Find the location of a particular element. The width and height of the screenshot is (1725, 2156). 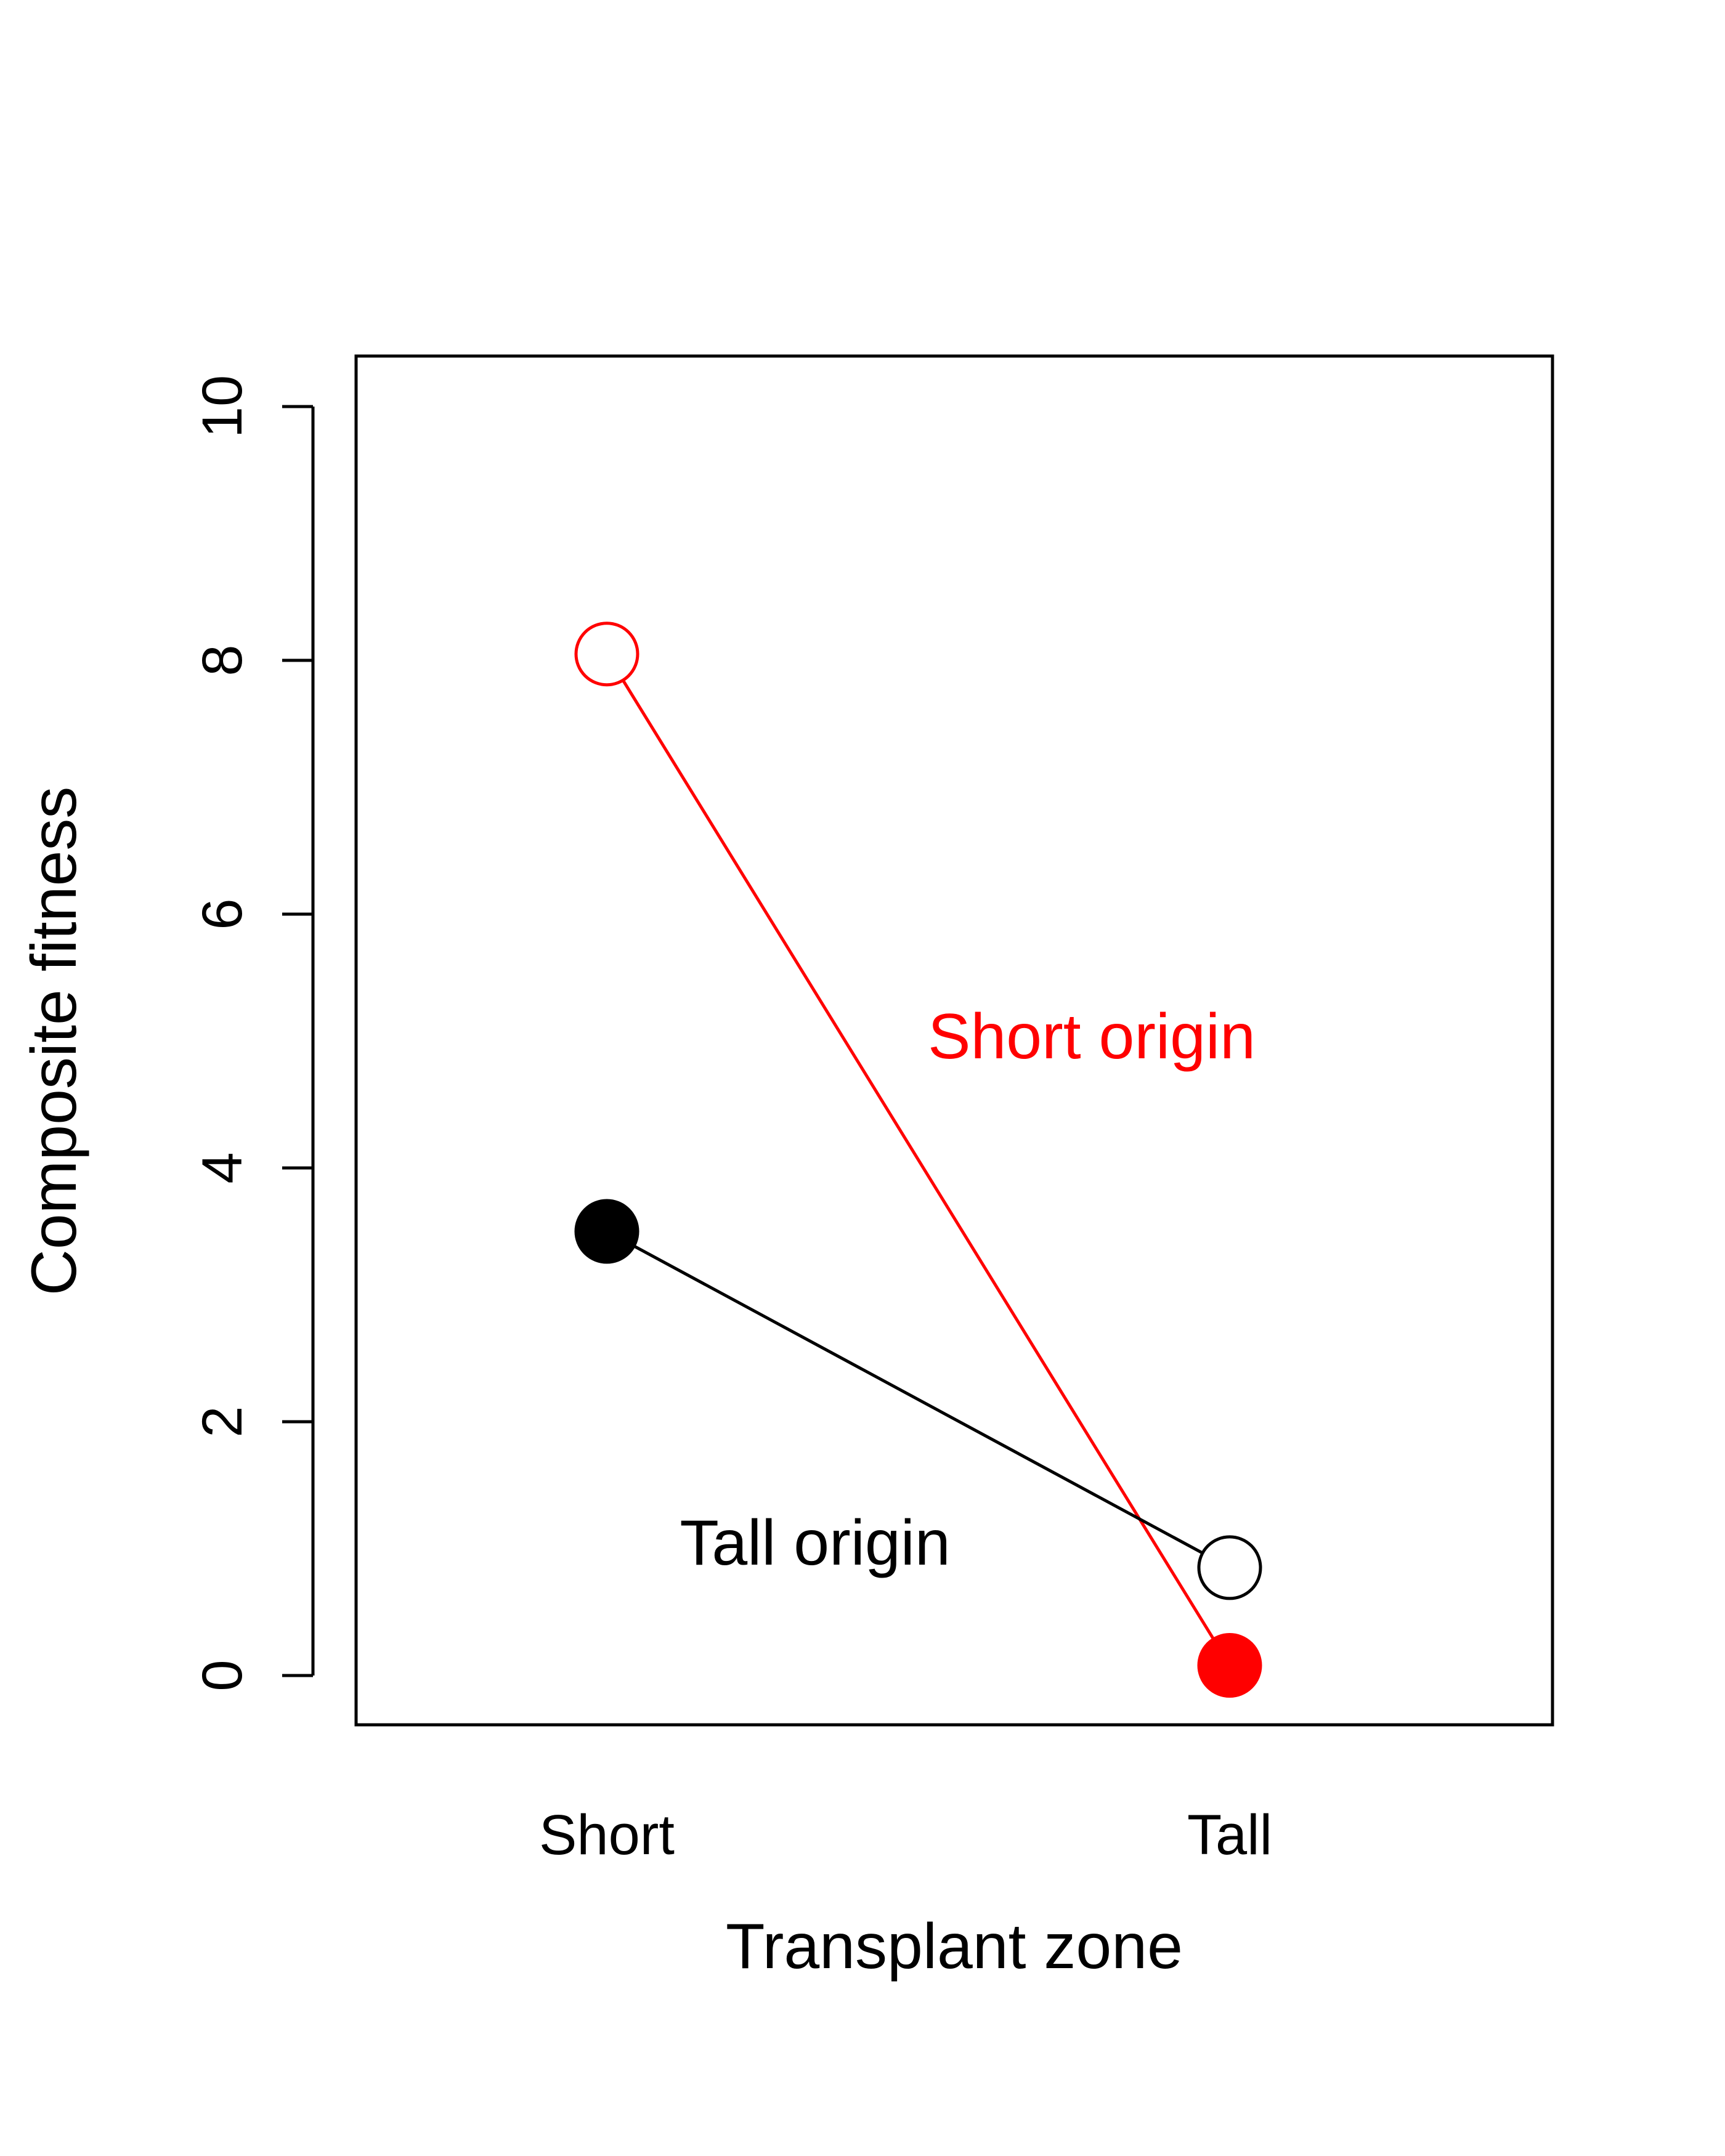

series-line-tall-origin is located at coordinates (919, 1400).